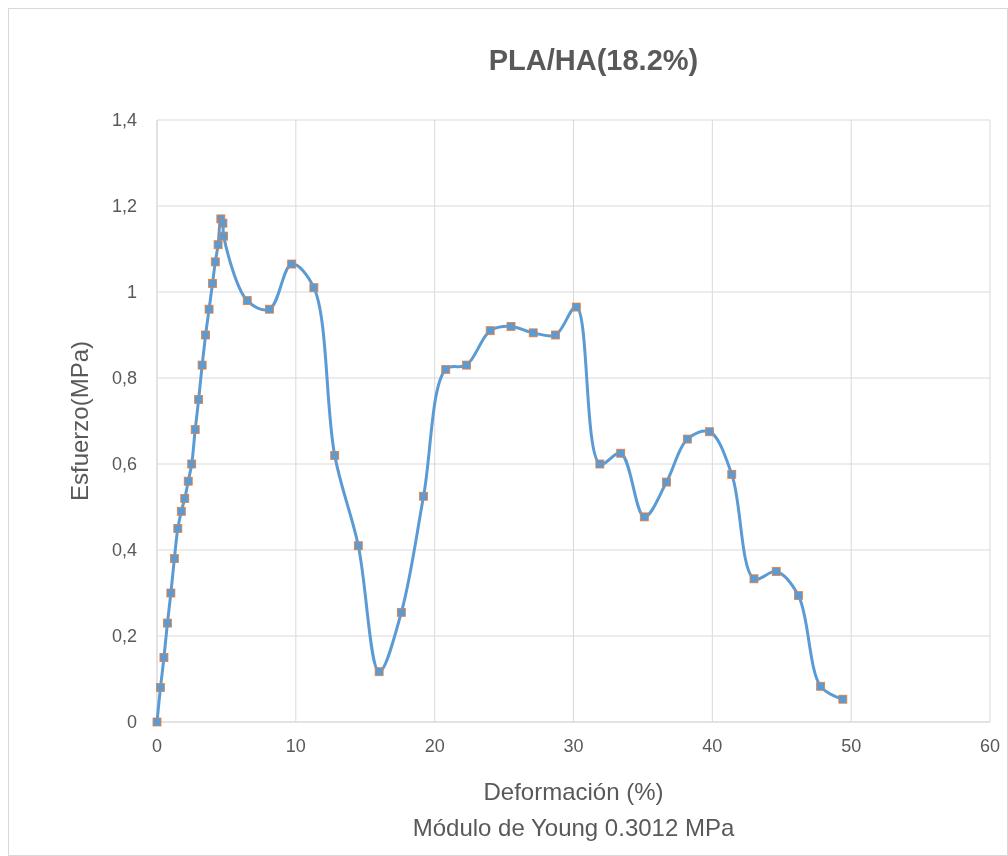 The height and width of the screenshot is (856, 1008). What do you see at coordinates (124, 120) in the screenshot?
I see `y-tick-label: 1,4` at bounding box center [124, 120].